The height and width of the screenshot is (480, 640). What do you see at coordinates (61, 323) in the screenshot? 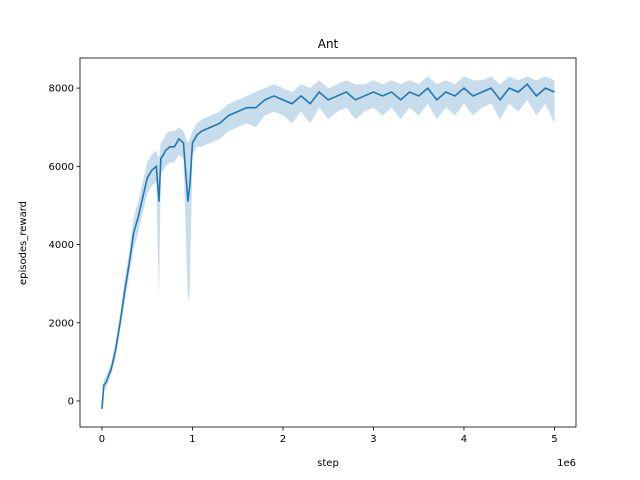
I see `y-tick-label: 2000` at bounding box center [61, 323].